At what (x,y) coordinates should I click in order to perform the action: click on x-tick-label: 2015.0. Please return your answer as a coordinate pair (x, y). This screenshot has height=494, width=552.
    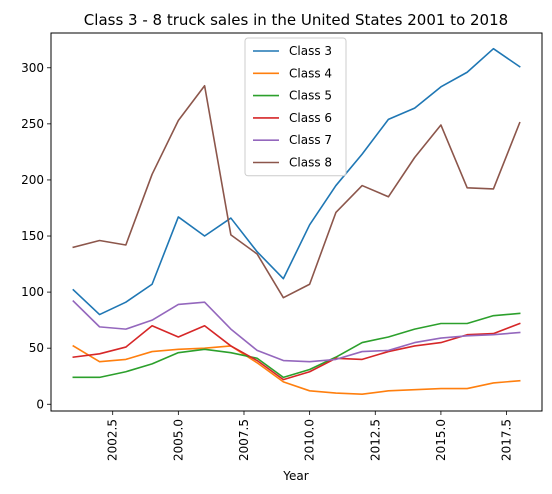
    Looking at the image, I should click on (441, 440).